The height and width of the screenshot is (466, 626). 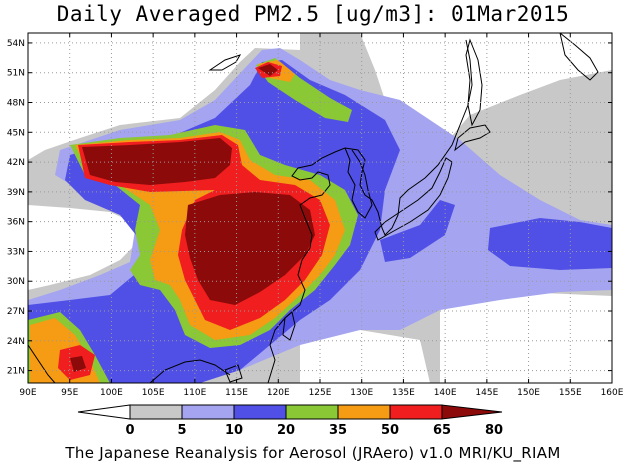 What do you see at coordinates (403, 393) in the screenshot?
I see `longitude-label: 135E` at bounding box center [403, 393].